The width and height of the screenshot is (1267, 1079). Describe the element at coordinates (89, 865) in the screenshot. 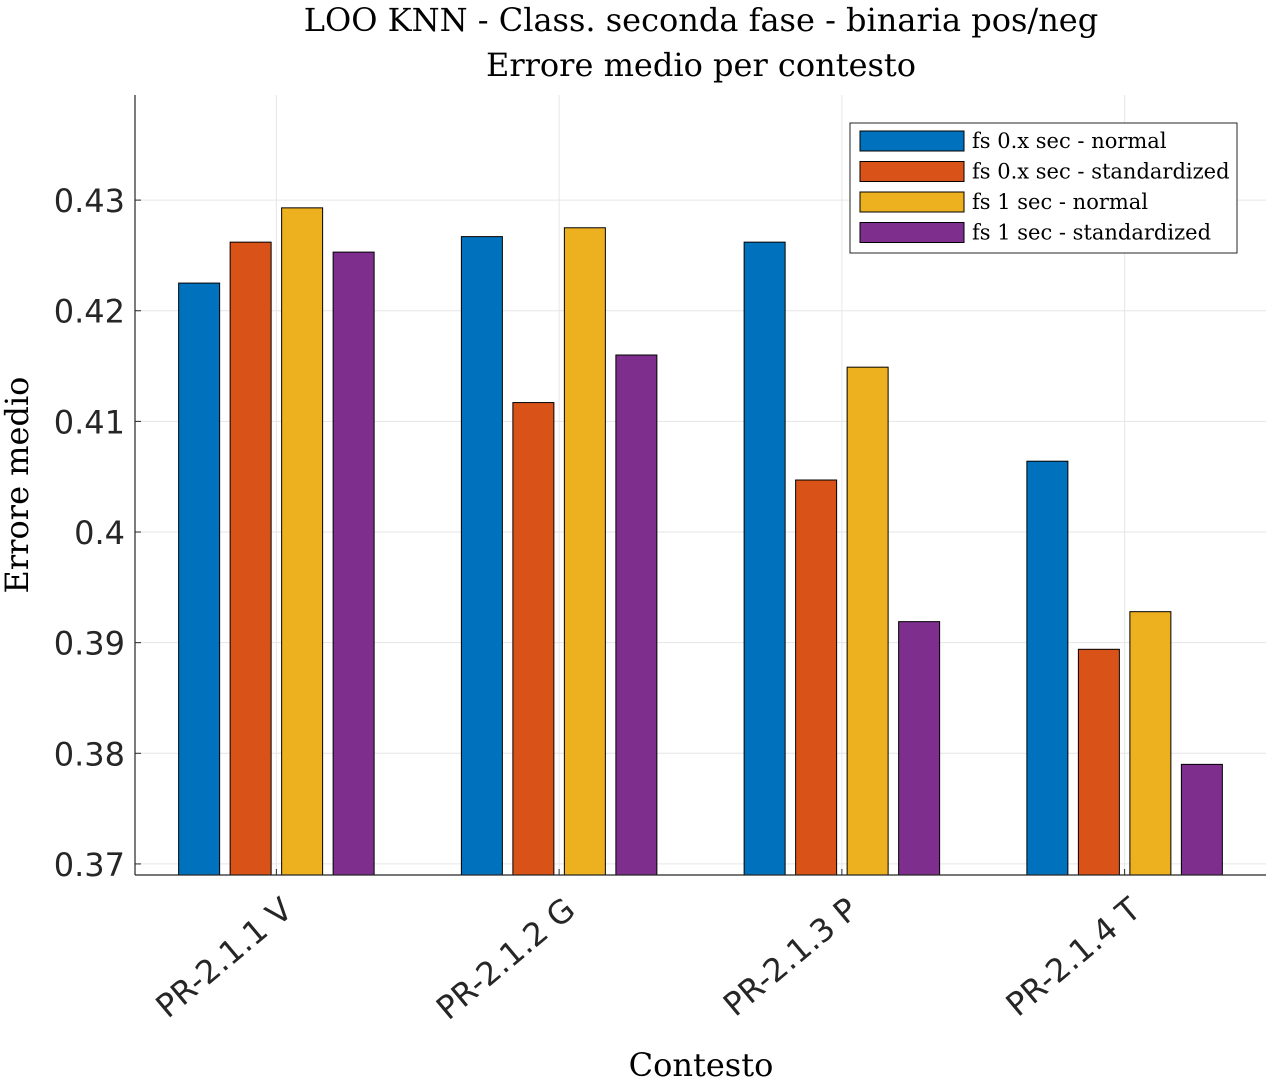

I see `y-tick-label: 0.37` at that location.